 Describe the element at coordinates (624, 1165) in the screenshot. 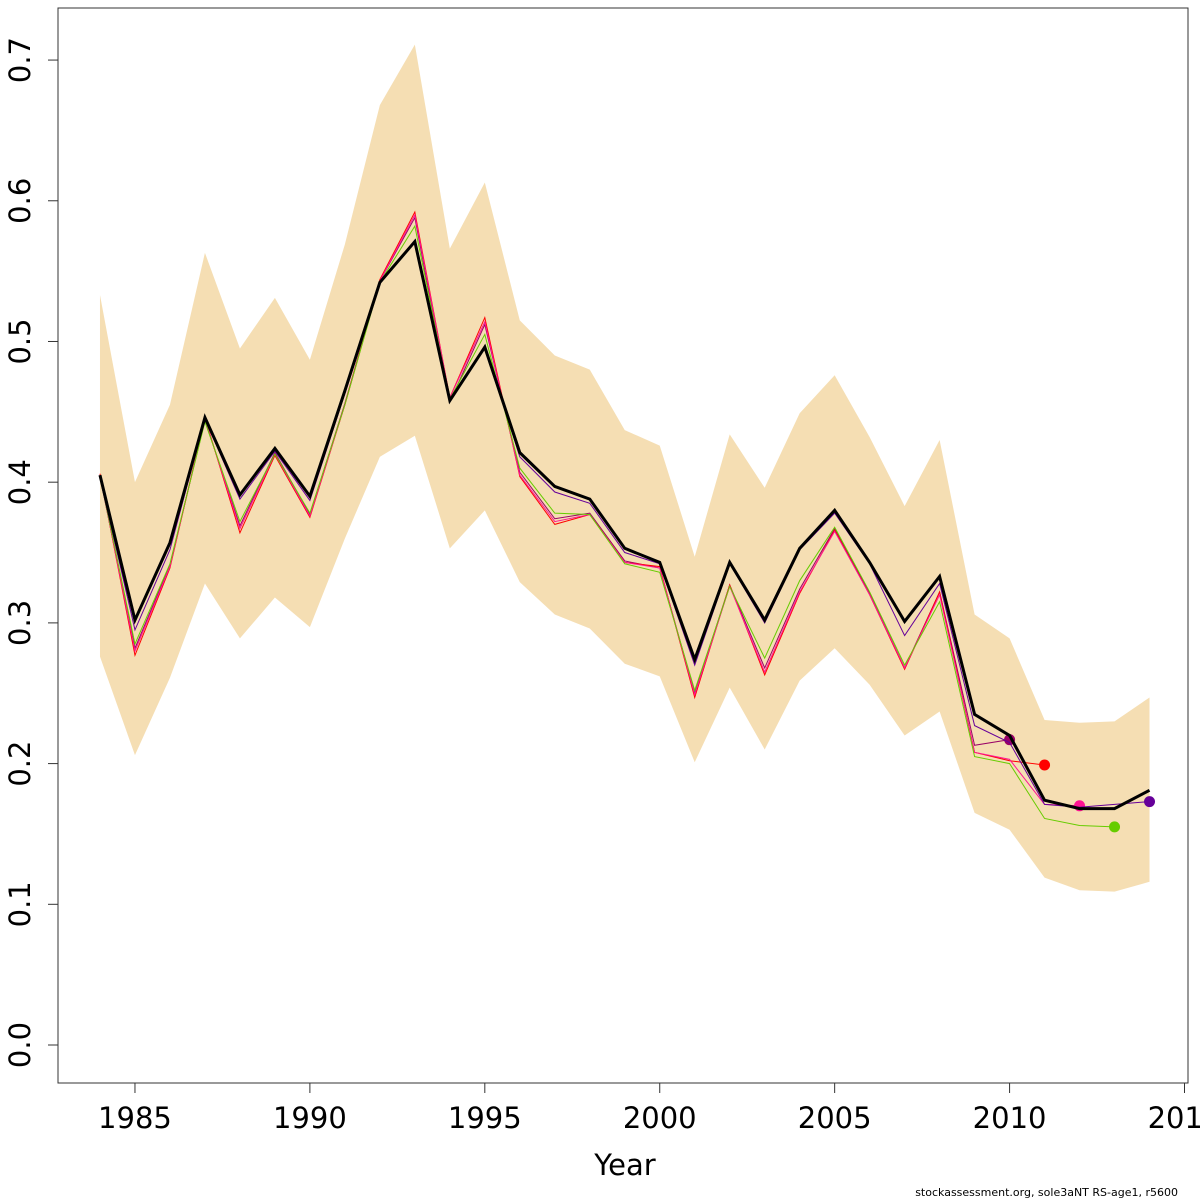

I see `x-axis-label: Year` at that location.